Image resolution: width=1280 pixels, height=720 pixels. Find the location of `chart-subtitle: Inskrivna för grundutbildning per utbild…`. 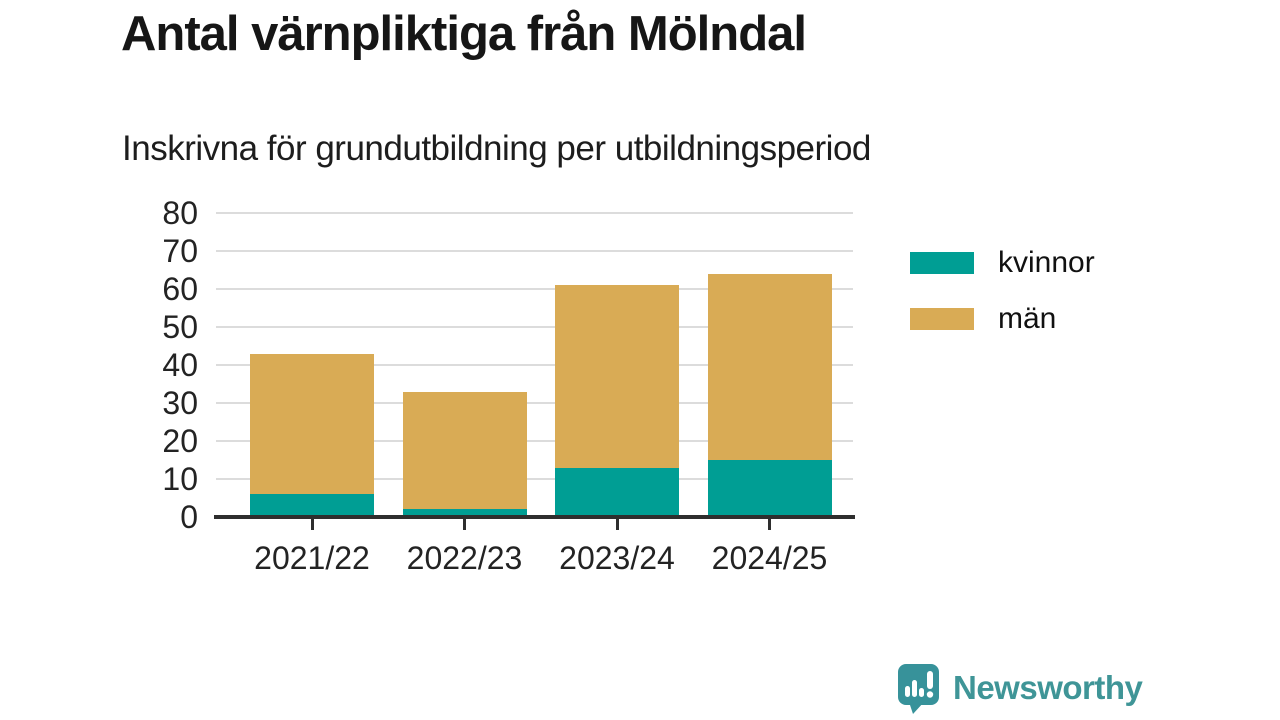

chart-subtitle: Inskrivna för grundutbildning per utbild… is located at coordinates (496, 148).